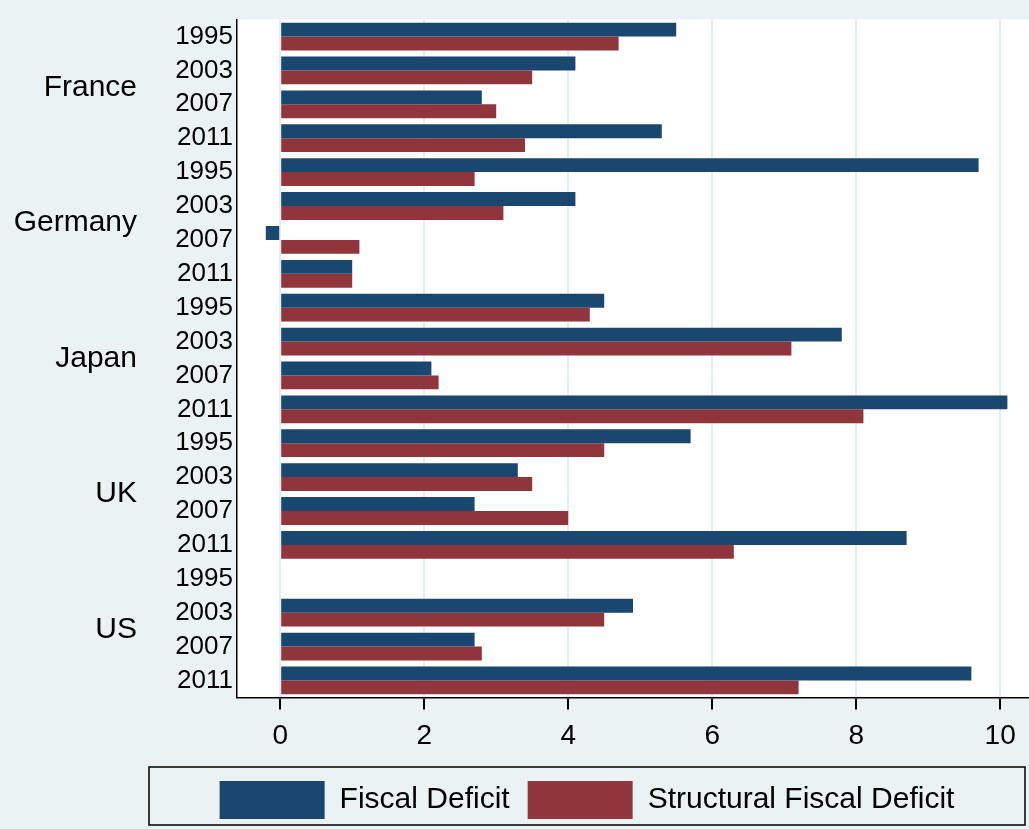 This screenshot has width=1029, height=829. I want to click on text: US, so click(116, 627).